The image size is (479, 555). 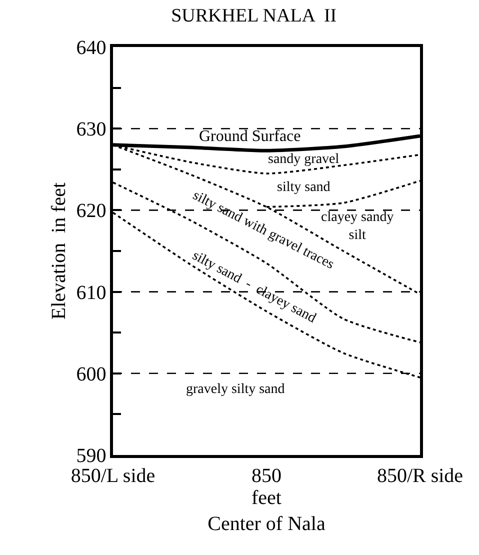 What do you see at coordinates (304, 159) in the screenshot?
I see `annotation: sandy gravel` at bounding box center [304, 159].